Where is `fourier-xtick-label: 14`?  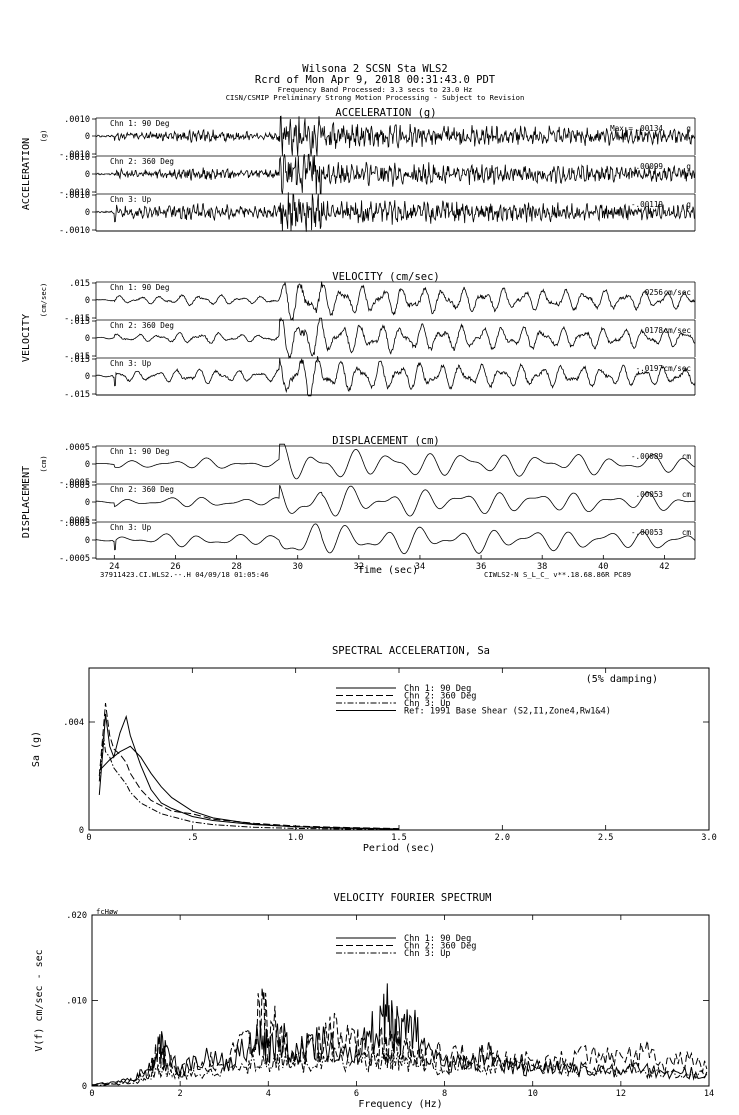 fourier-xtick-label: 14 is located at coordinates (709, 1094).